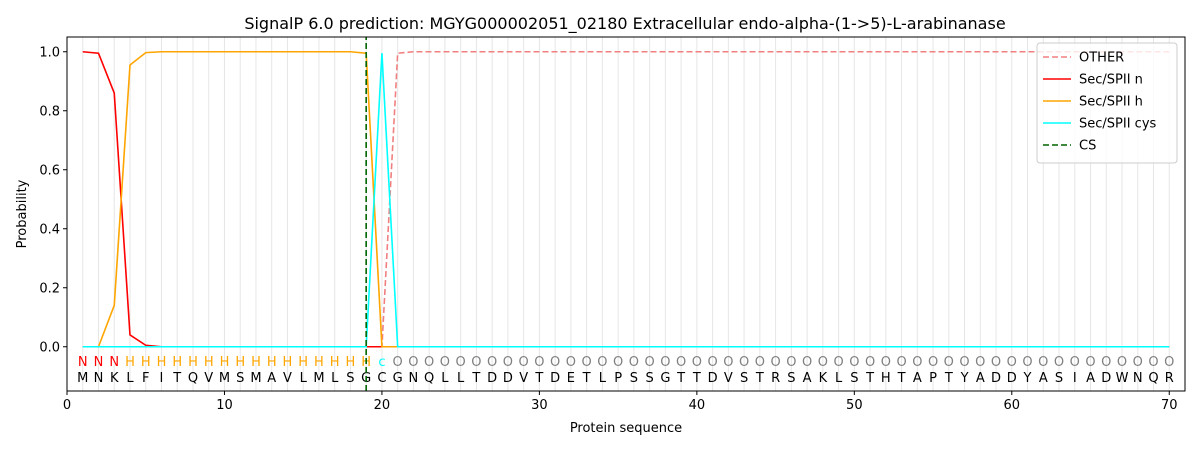  Describe the element at coordinates (429, 378) in the screenshot. I see `residue-letter: Q` at that location.